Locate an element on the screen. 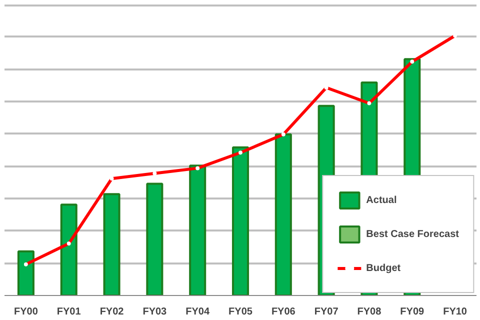 Image resolution: width=480 pixels, height=320 pixels. x-tick-label: FY03 is located at coordinates (155, 312).